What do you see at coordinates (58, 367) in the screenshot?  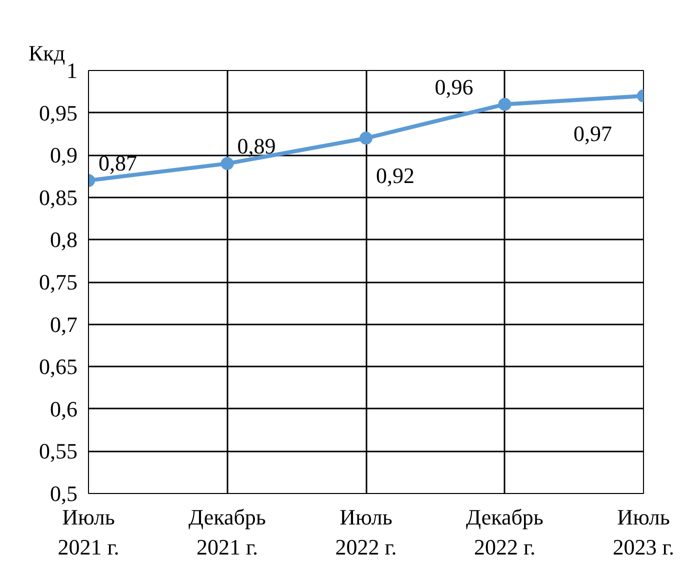 I see `y-tick-label: 0,65` at bounding box center [58, 367].